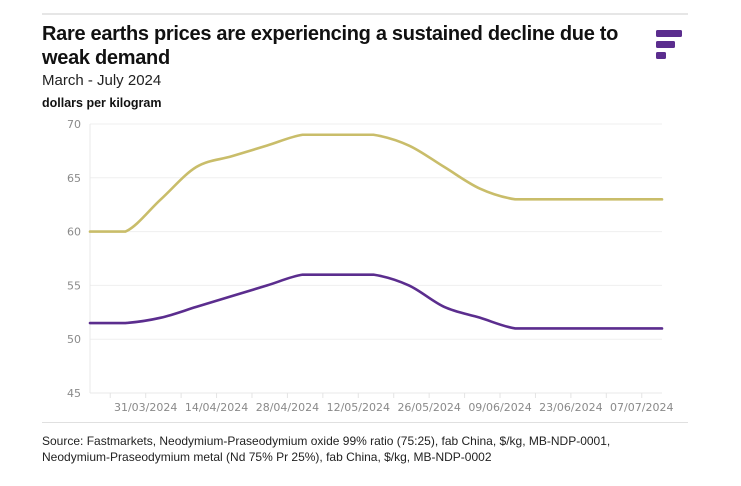 This screenshot has width=741, height=486. Describe the element at coordinates (376, 301) in the screenshot. I see `series-line-ndpr-metal` at that location.